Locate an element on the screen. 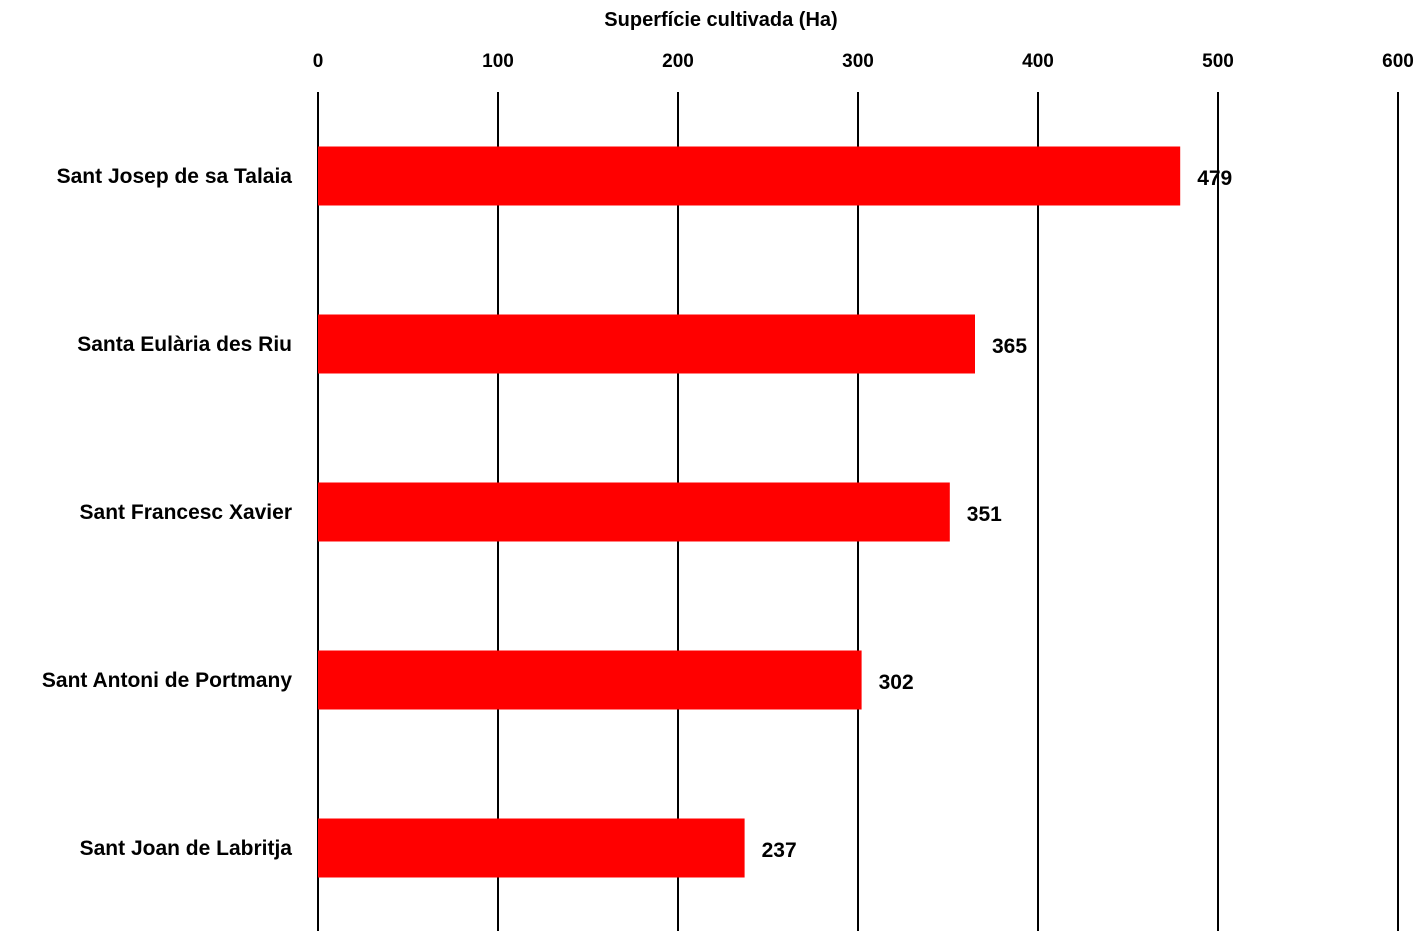 The width and height of the screenshot is (1424, 936). data-label: 302 is located at coordinates (896, 682).